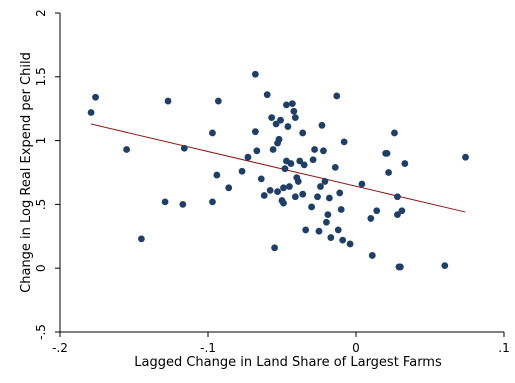 The image size is (515, 383). What do you see at coordinates (41, 76) in the screenshot?
I see `y-tick-label: 1.5` at bounding box center [41, 76].